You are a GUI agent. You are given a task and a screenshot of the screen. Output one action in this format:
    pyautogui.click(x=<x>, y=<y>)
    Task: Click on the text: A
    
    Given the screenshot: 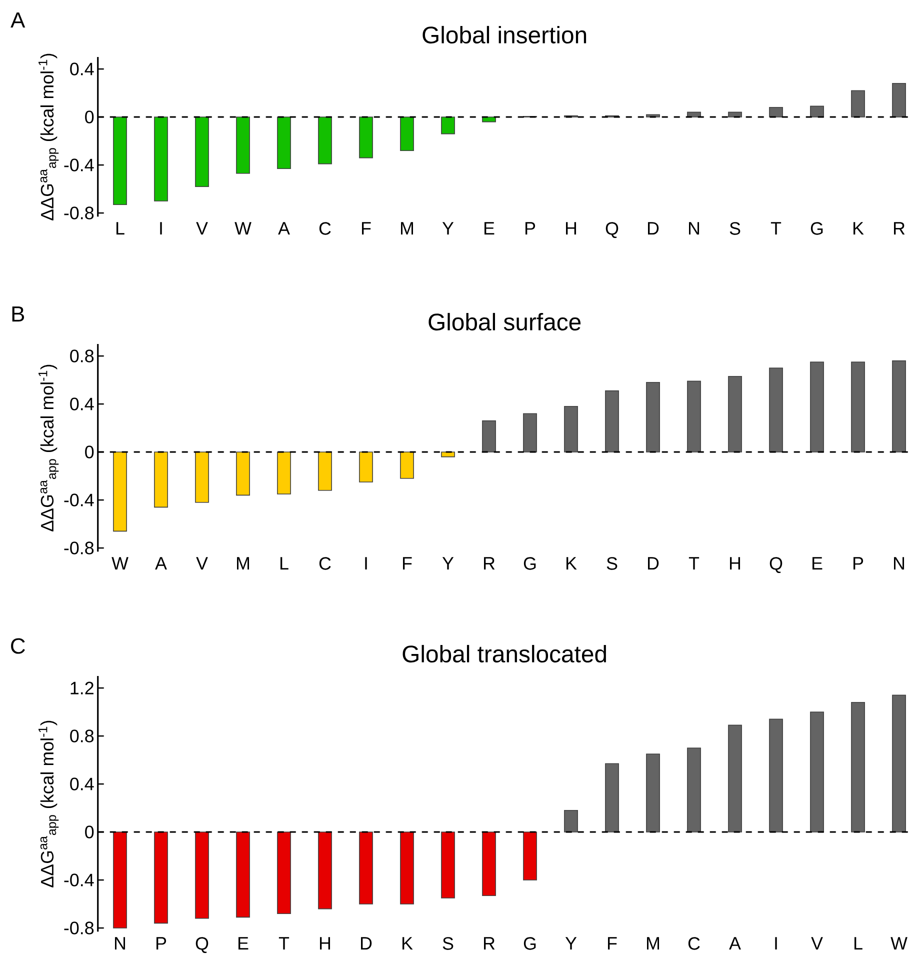 What is the action you would take?
    pyautogui.click(x=18, y=20)
    